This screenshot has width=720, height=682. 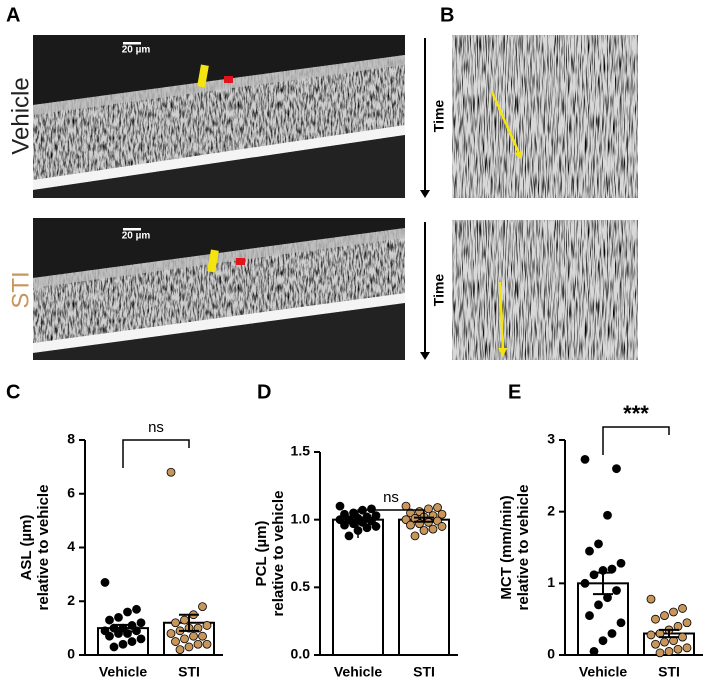 What do you see at coordinates (301, 518) in the screenshot?
I see `y-tick-label: 1.0` at bounding box center [301, 518].